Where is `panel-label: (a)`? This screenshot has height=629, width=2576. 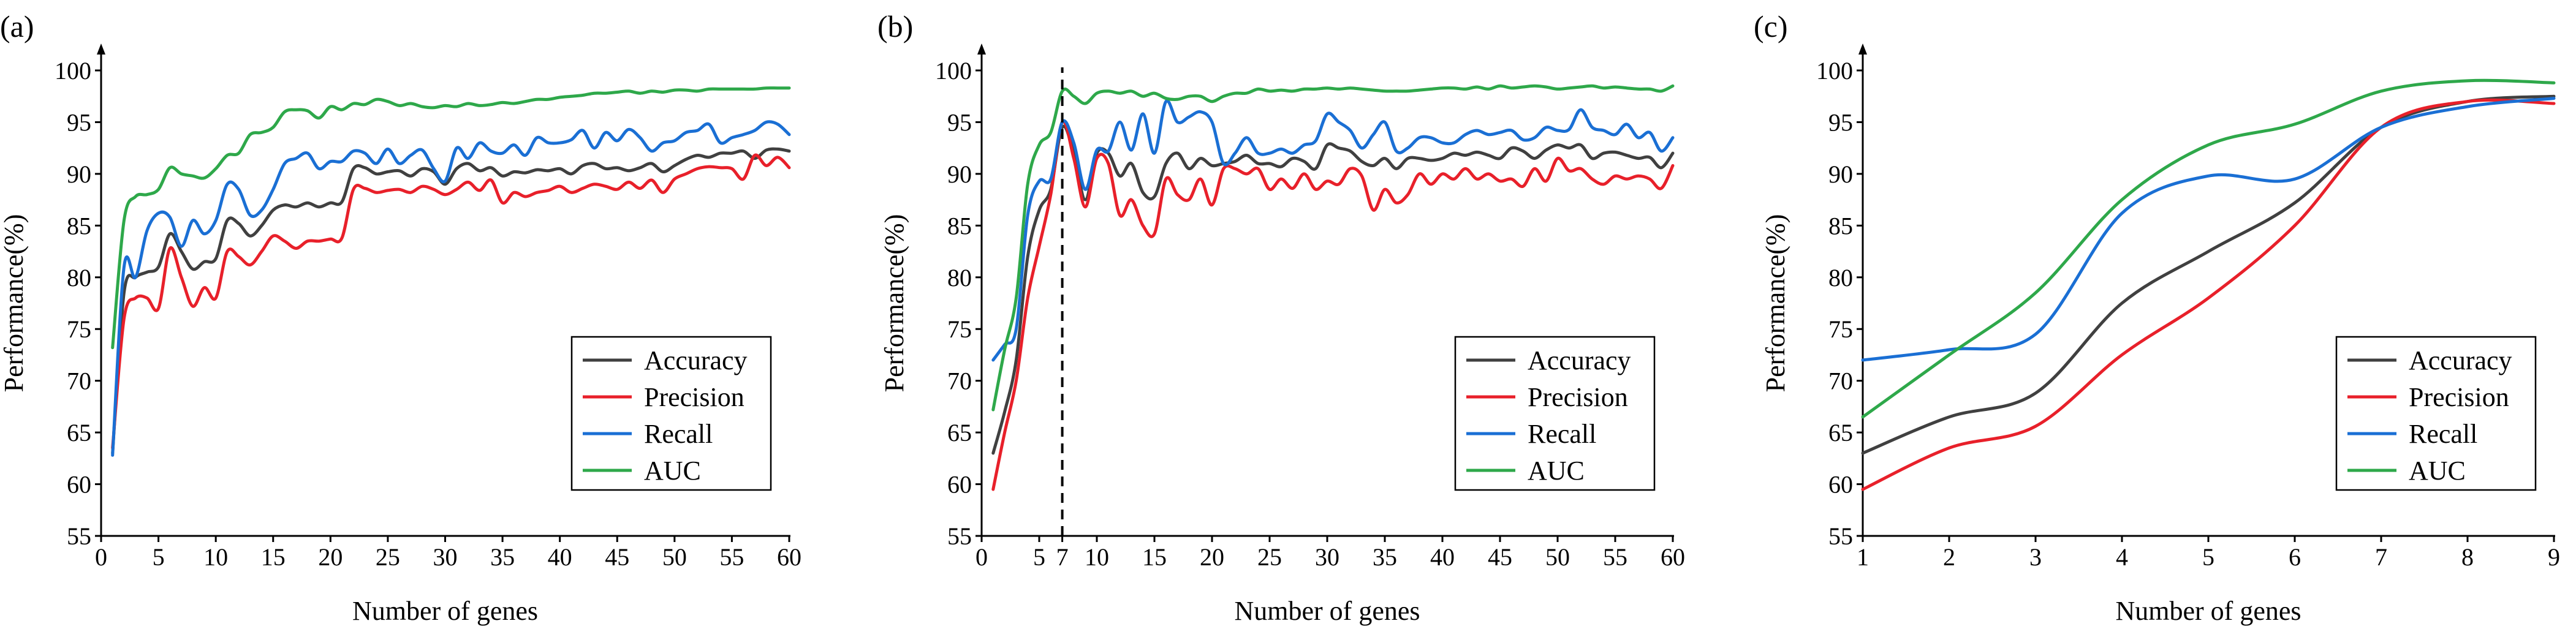 panel-label: (a) is located at coordinates (17, 26).